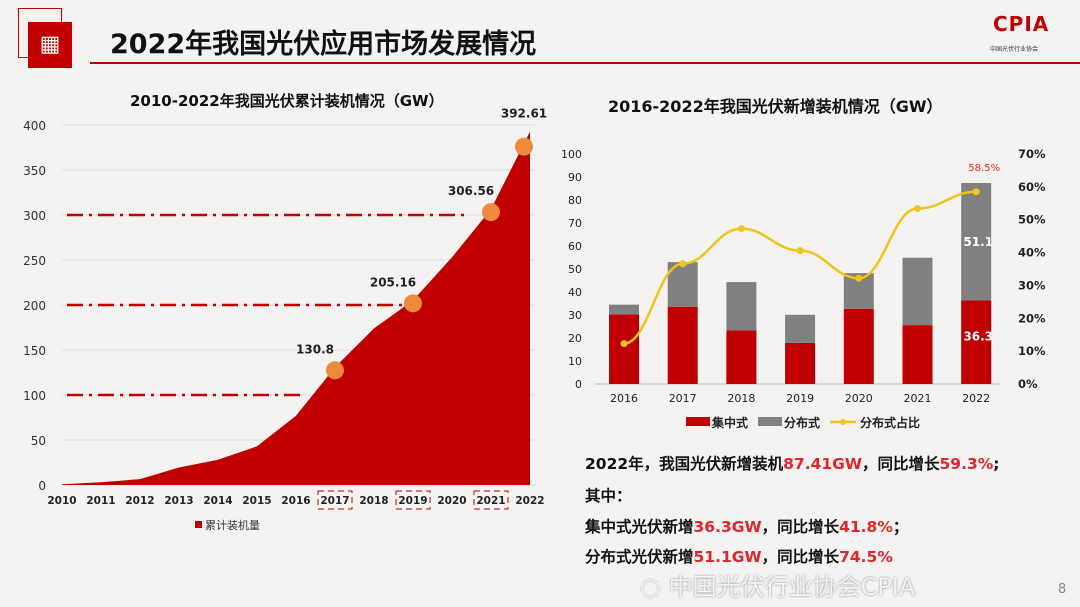 Image resolution: width=1080 pixels, height=607 pixels. Describe the element at coordinates (1032, 154) in the screenshot. I see `y2-tick-label: 70%` at that location.